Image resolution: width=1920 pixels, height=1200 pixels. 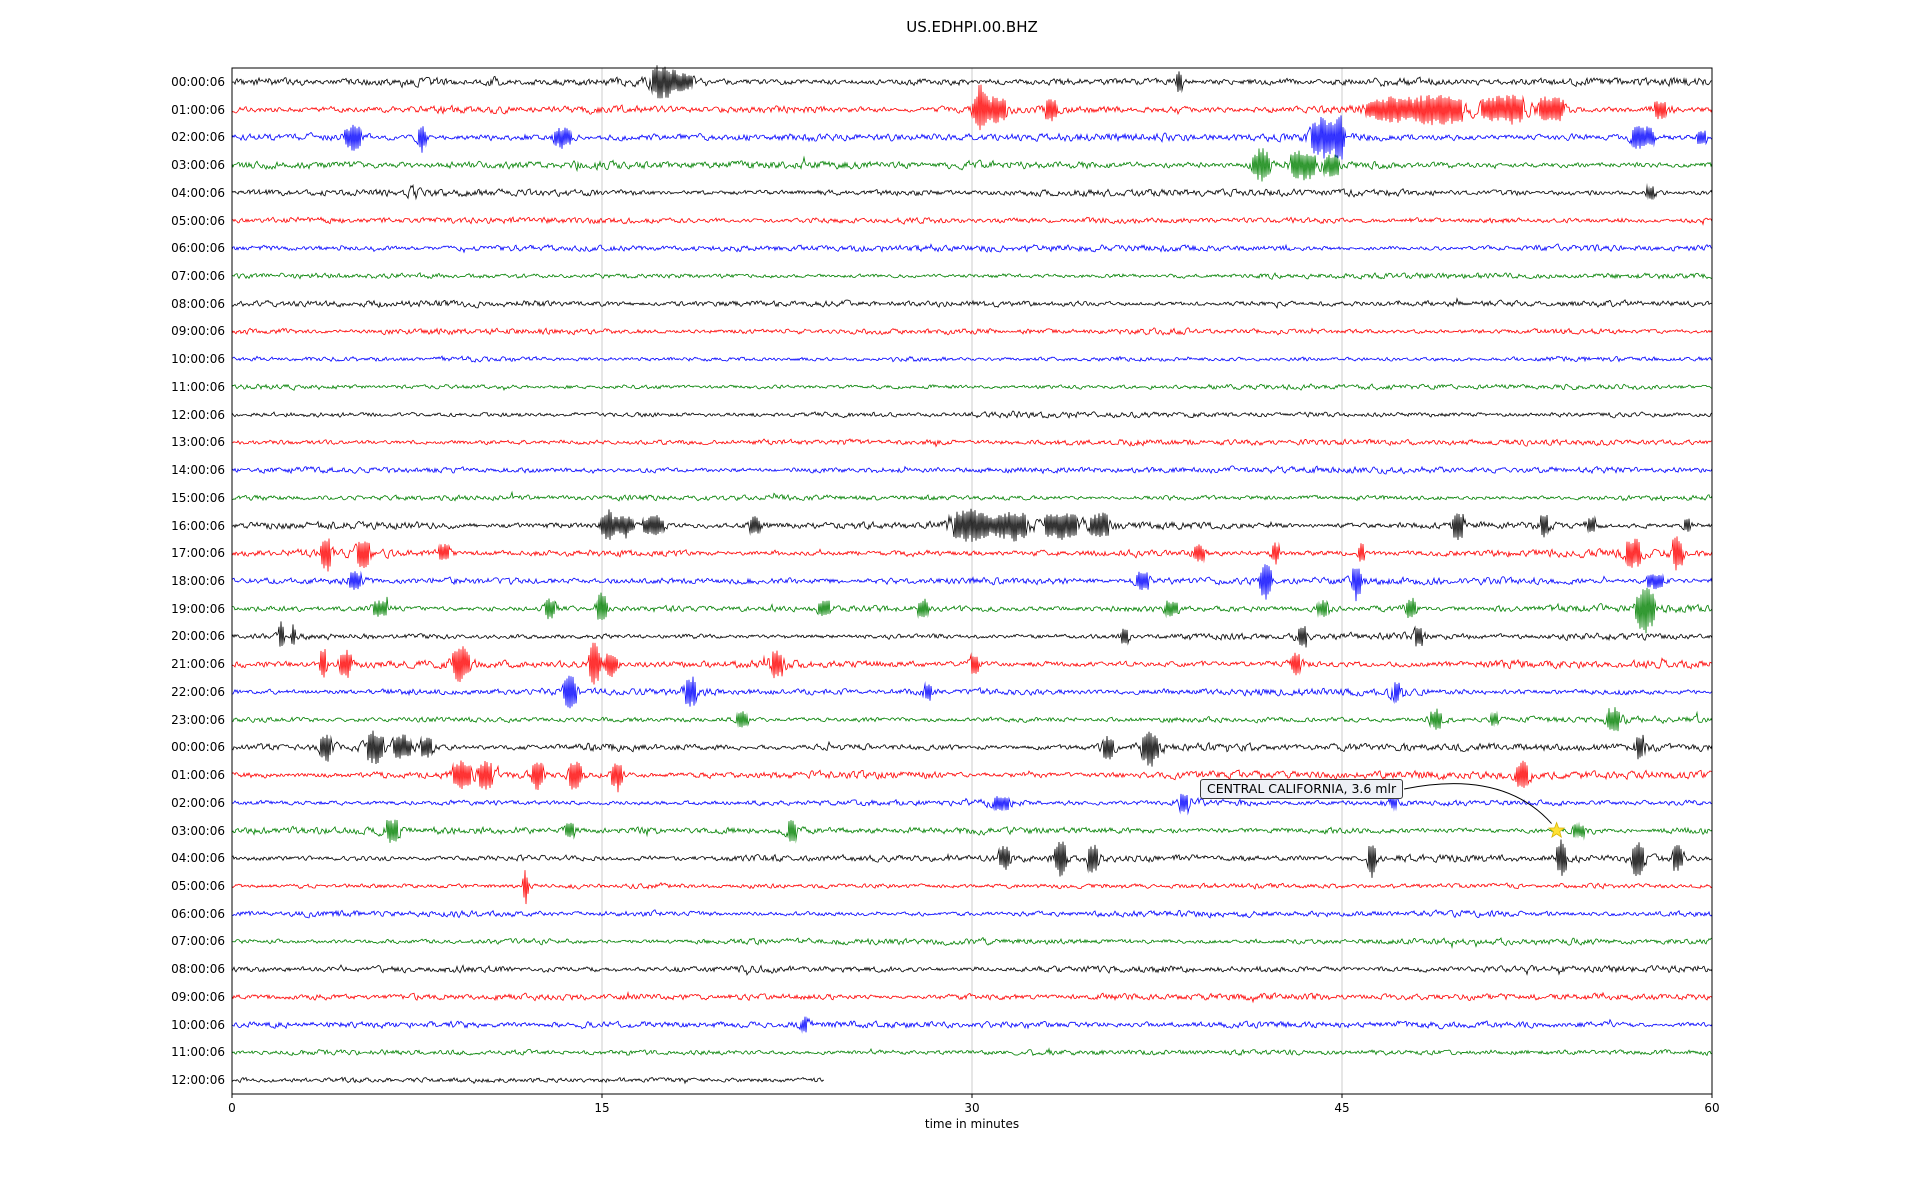 What do you see at coordinates (1712, 1108) in the screenshot?
I see `x-tick-label: 60` at bounding box center [1712, 1108].